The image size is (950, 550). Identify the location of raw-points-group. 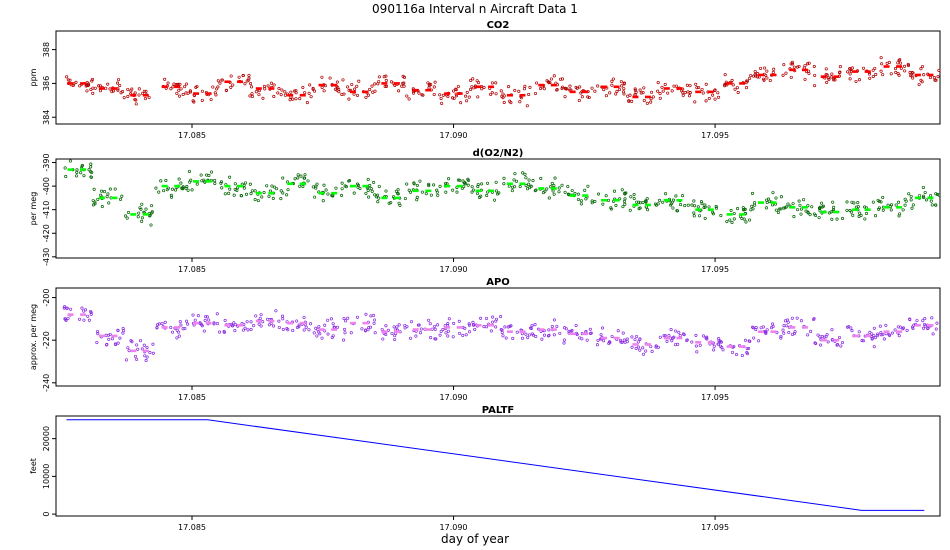
(503, 82).